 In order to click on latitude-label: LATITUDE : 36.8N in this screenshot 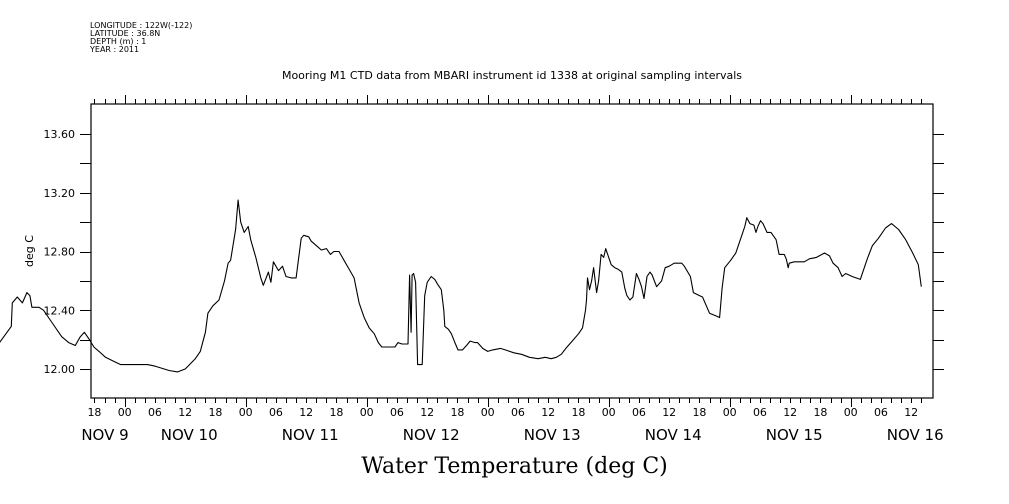, I will do `click(125, 33)`.